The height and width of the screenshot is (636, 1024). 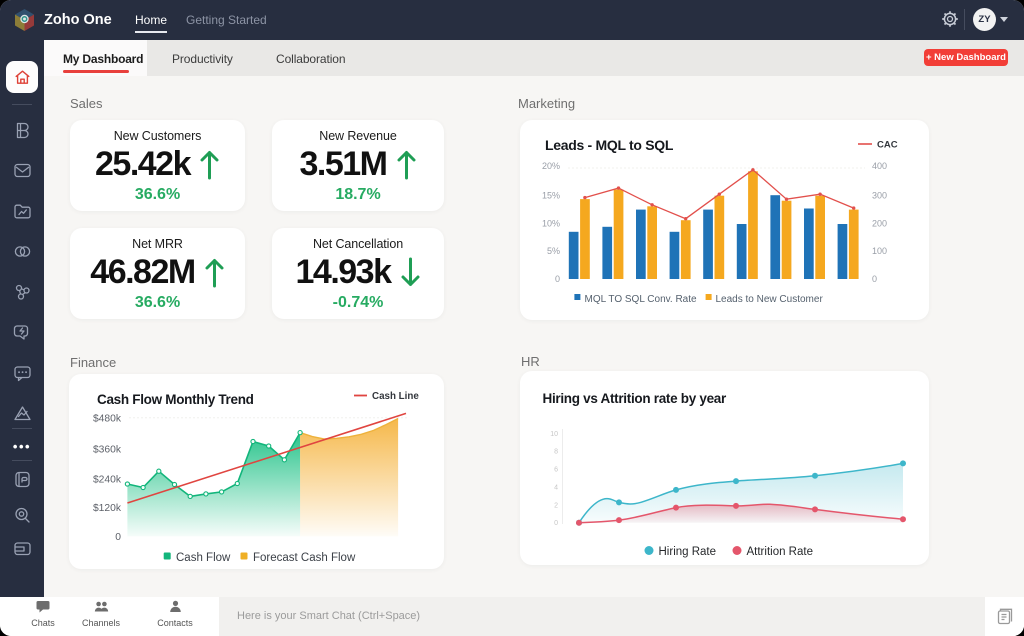 I want to click on svg-text: 4, so click(x=556, y=488).